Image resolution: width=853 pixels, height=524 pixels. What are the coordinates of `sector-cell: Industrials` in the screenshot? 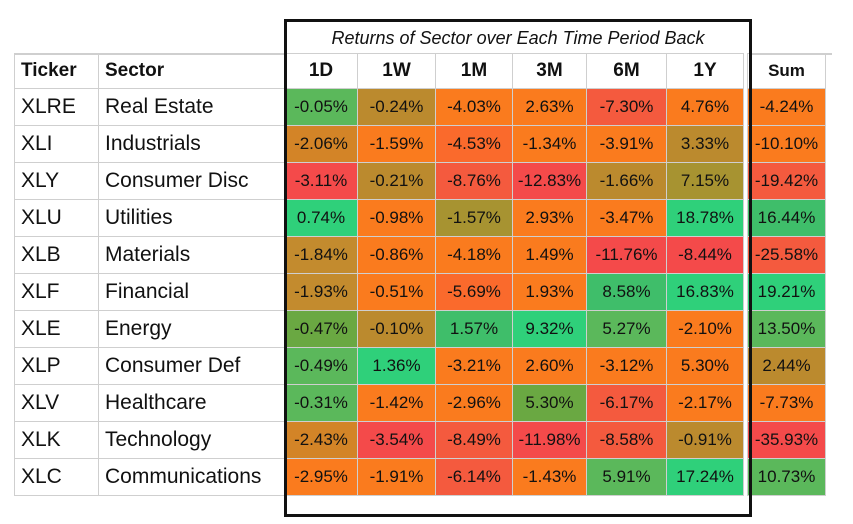 It's located at (191, 144).